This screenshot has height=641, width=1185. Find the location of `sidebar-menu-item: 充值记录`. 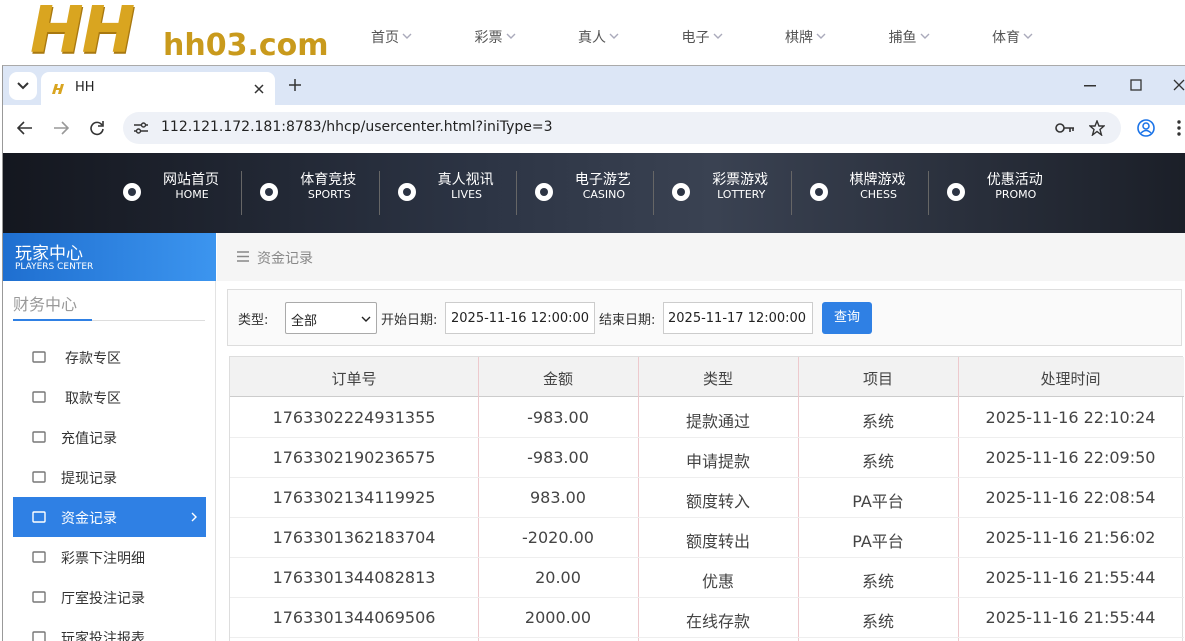

sidebar-menu-item: 充值记录 is located at coordinates (109, 437).